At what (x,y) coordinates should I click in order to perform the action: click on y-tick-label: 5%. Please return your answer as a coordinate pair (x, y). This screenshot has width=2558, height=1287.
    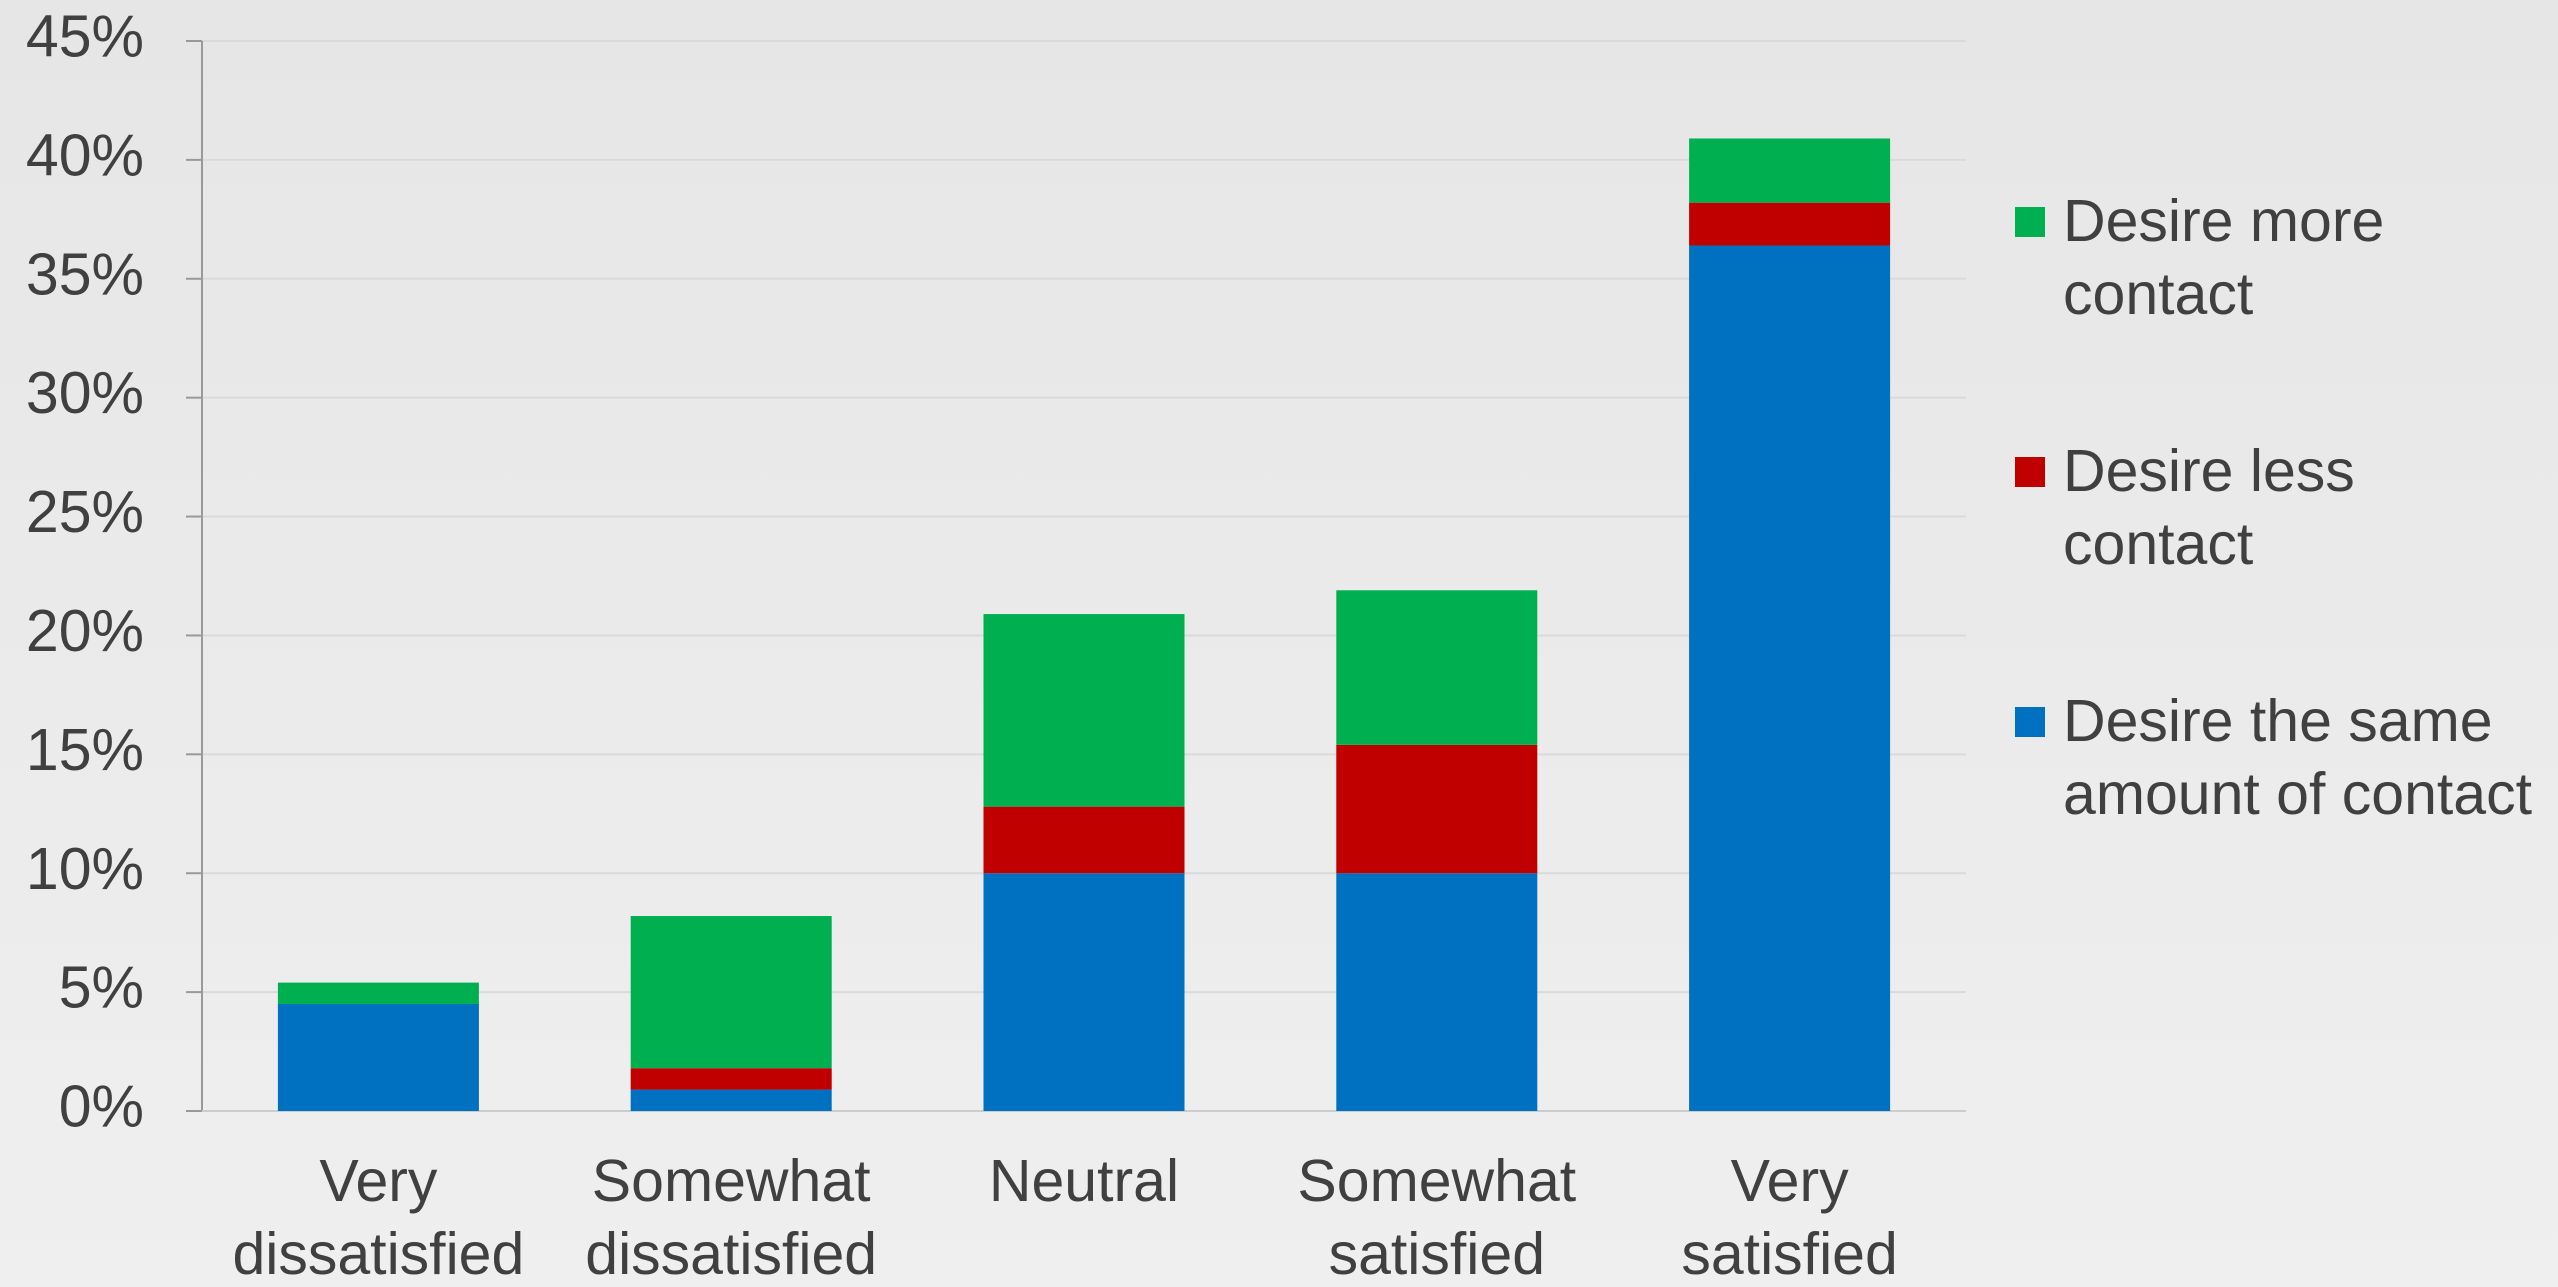
    Looking at the image, I should click on (101, 988).